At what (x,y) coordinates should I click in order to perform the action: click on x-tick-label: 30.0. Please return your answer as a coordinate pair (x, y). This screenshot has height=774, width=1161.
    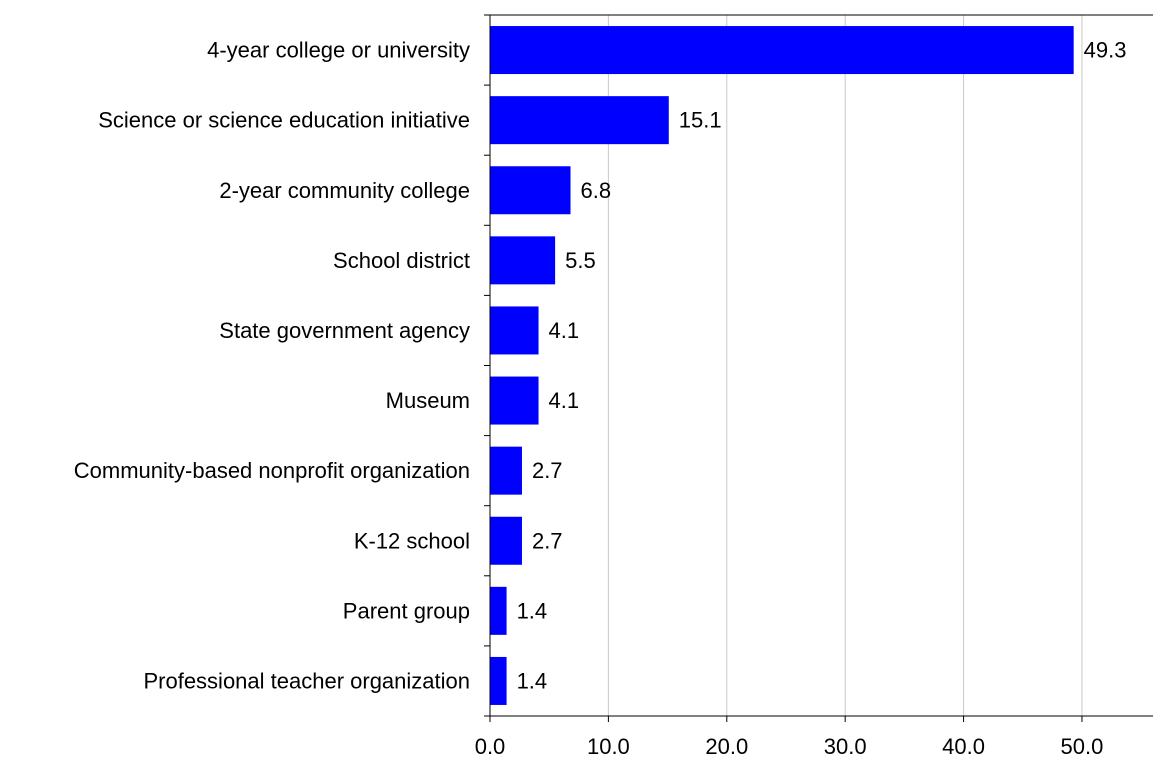
    Looking at the image, I should click on (845, 746).